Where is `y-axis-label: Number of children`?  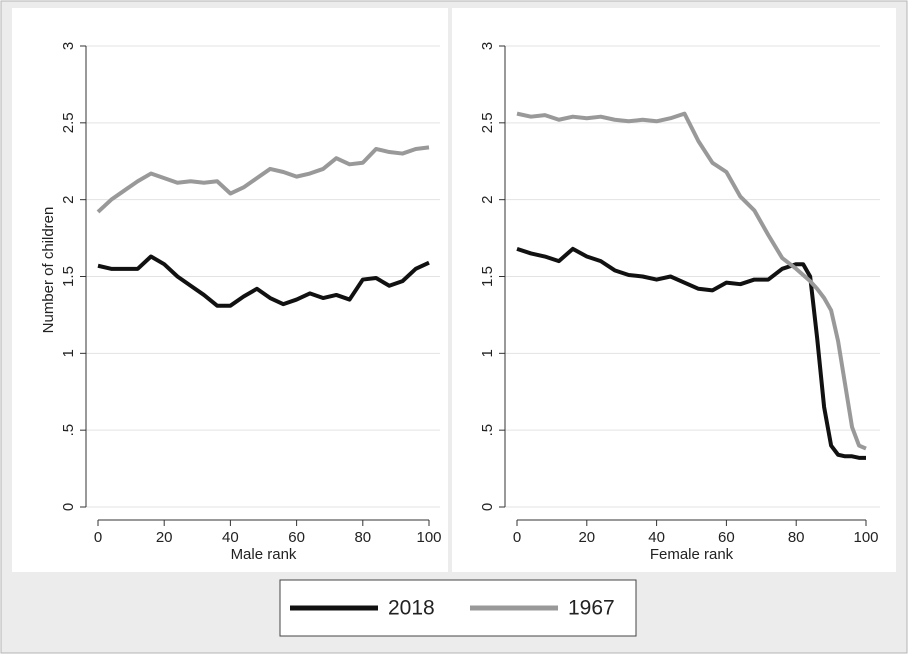 y-axis-label: Number of children is located at coordinates (48, 270).